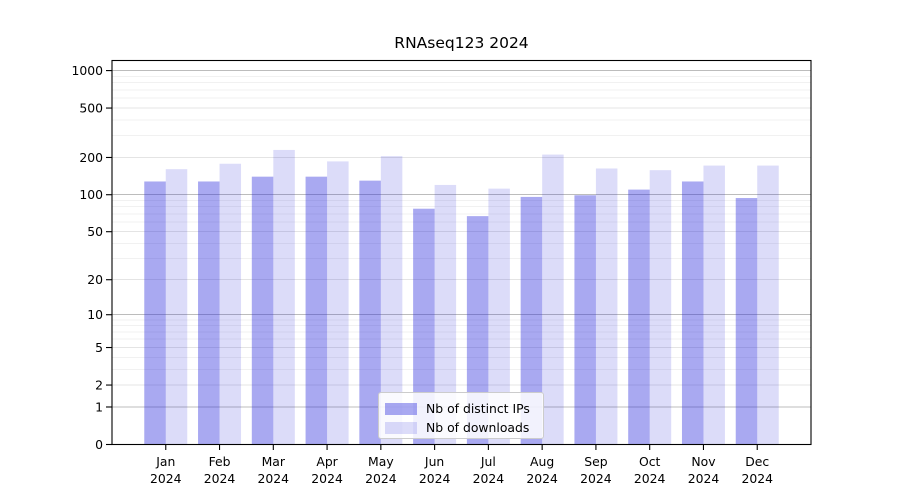 Image resolution: width=900 pixels, height=500 pixels. I want to click on y-tick-label-10: 10, so click(95, 314).